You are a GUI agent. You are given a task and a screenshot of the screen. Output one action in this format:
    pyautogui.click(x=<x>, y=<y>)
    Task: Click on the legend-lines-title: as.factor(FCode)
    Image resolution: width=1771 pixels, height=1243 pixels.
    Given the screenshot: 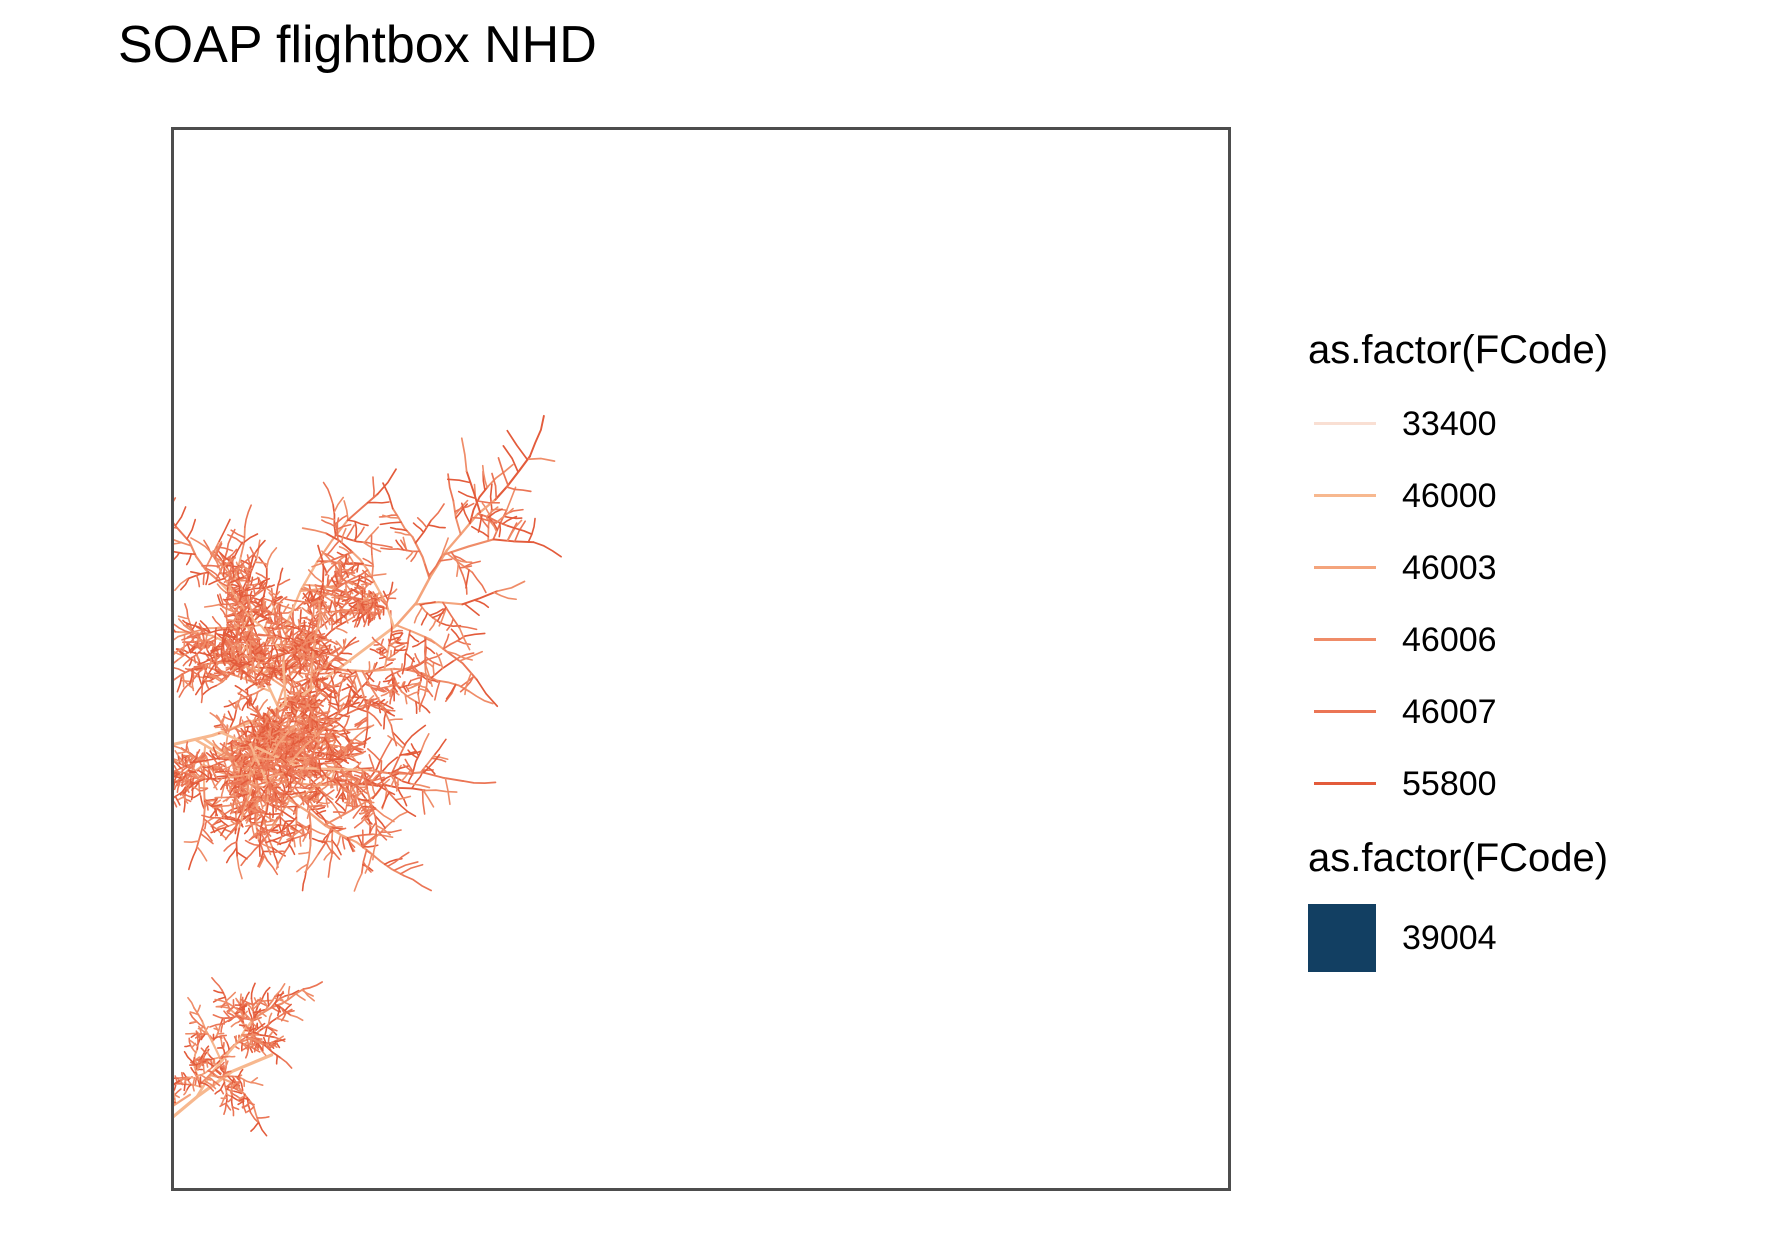 What is the action you would take?
    pyautogui.click(x=1458, y=350)
    